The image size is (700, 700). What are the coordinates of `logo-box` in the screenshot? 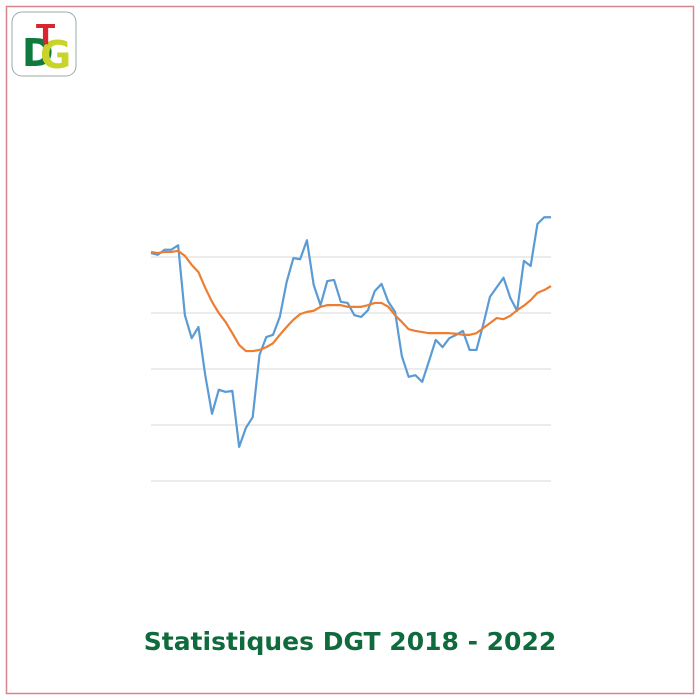 It's located at (44, 44).